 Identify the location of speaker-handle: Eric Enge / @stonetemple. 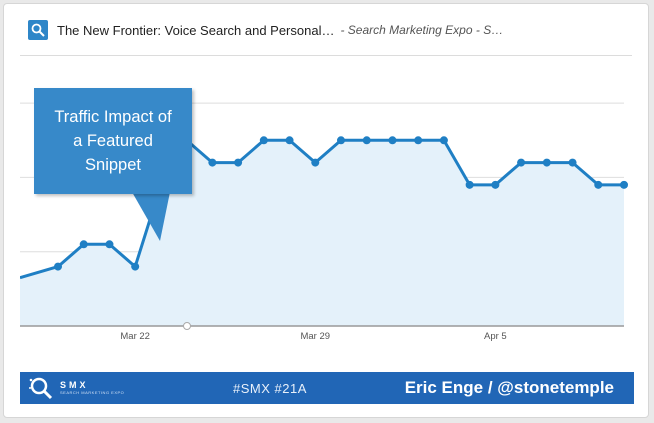
(509, 387).